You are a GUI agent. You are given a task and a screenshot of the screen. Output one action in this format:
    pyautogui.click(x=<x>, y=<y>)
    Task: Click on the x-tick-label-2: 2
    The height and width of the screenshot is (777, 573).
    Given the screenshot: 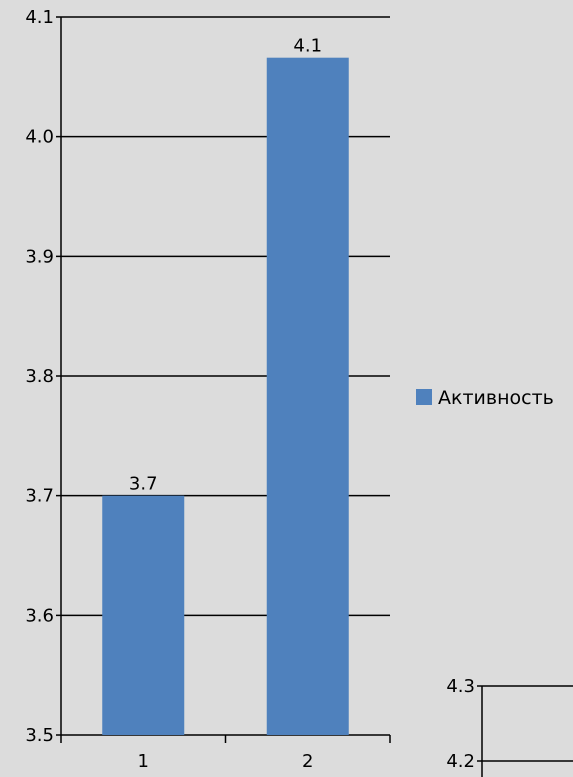 What is the action you would take?
    pyautogui.click(x=307, y=761)
    